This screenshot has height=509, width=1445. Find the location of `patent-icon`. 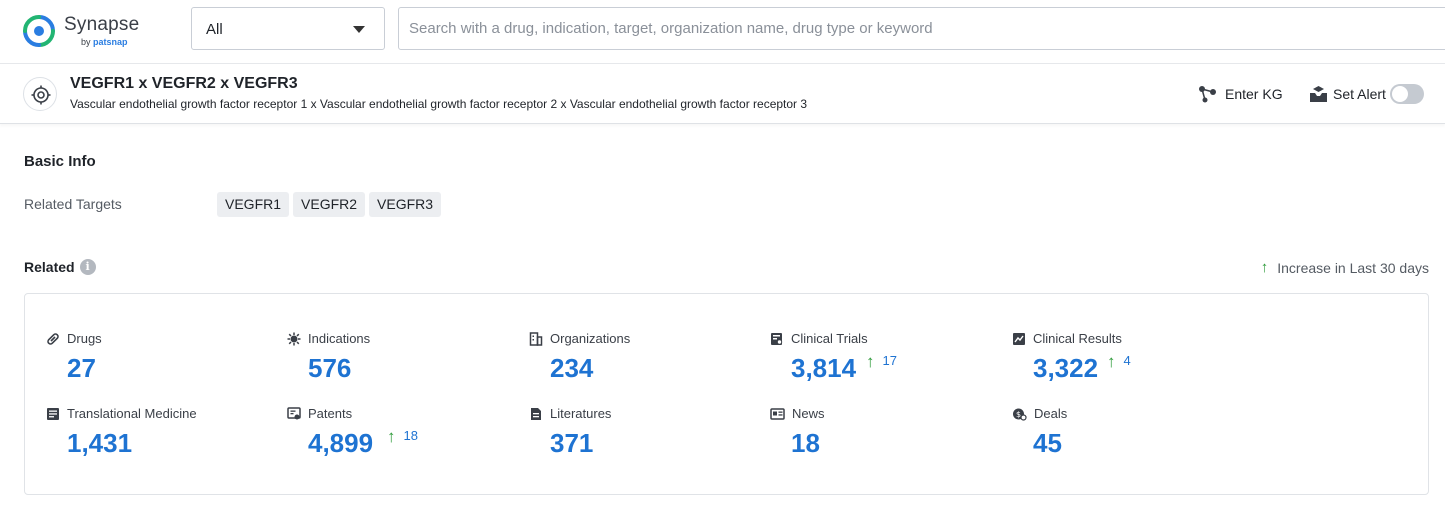

patent-icon is located at coordinates (294, 414).